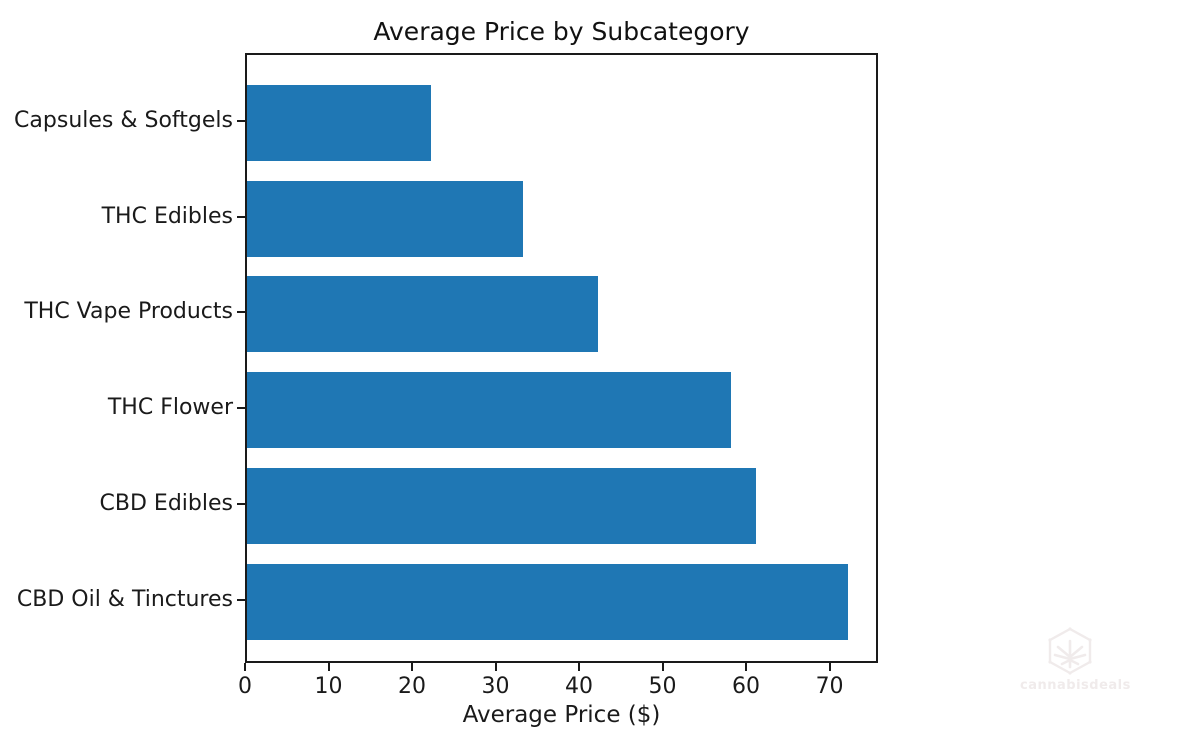  What do you see at coordinates (502, 505) in the screenshot?
I see `bar-cbd-edibles` at bounding box center [502, 505].